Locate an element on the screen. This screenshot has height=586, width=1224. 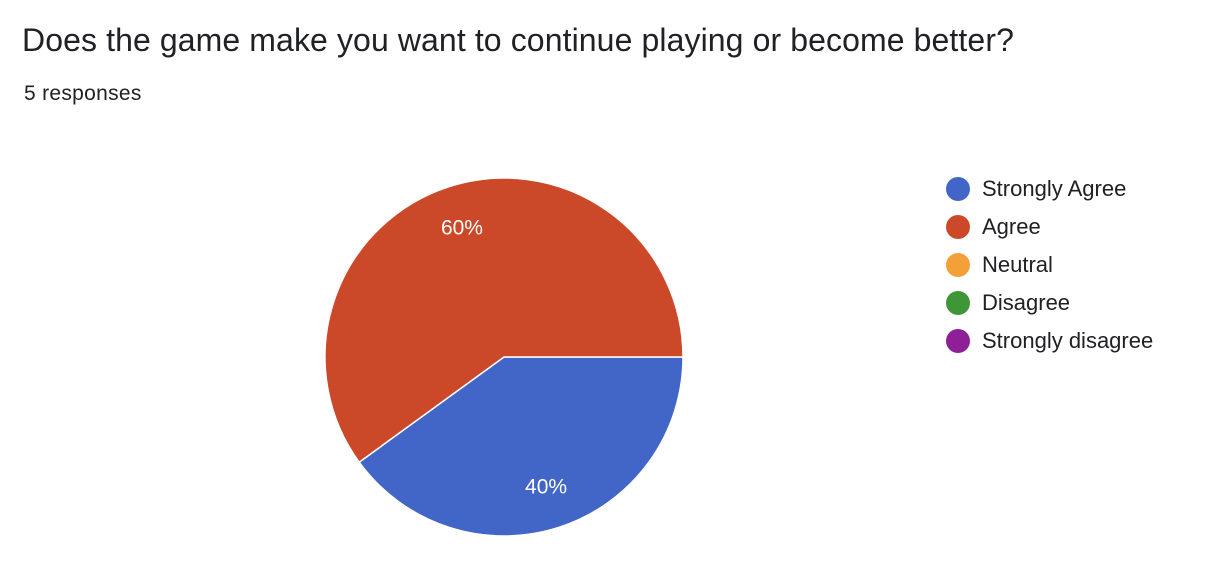
pie-slice-strongly-agree is located at coordinates (521, 446).